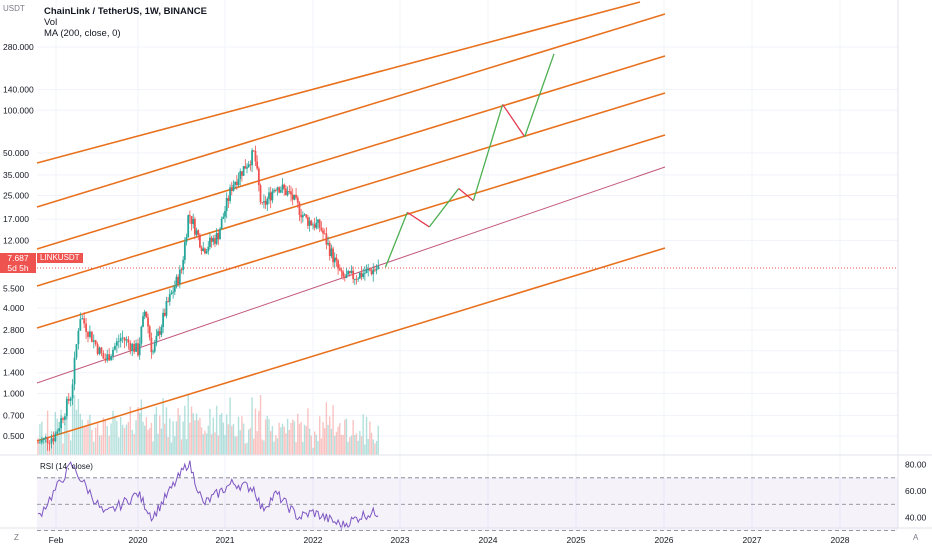 The width and height of the screenshot is (932, 555). I want to click on symbol-title: ChainLink / TetherUS, 1W, BINANCE, so click(125, 11).